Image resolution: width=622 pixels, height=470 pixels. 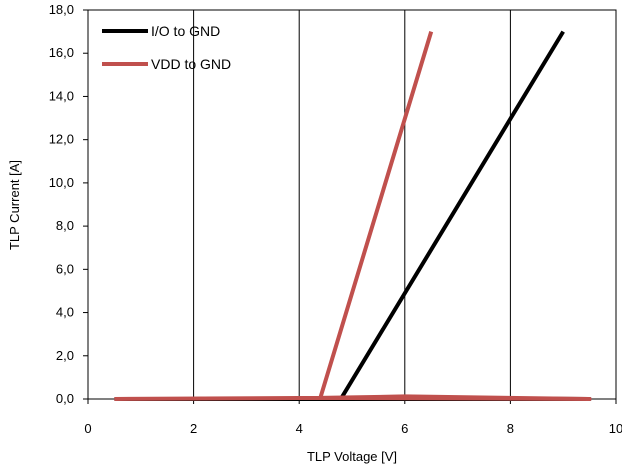 What do you see at coordinates (404, 428) in the screenshot?
I see `x-tick-label: 6` at bounding box center [404, 428].